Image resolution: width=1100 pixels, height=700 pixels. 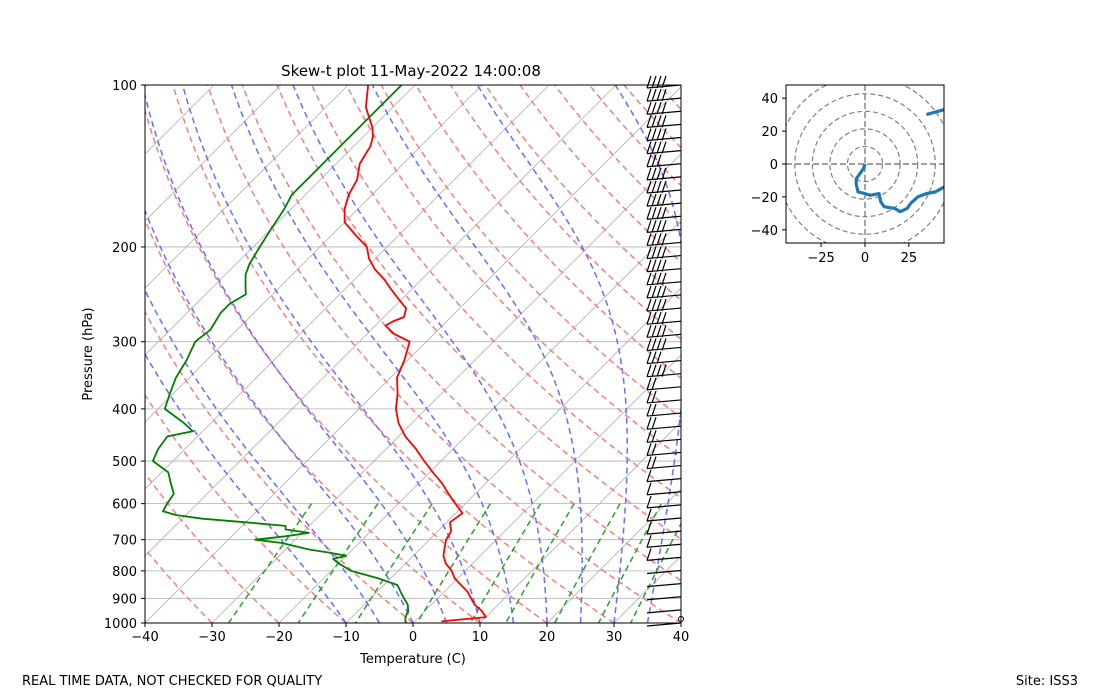 What do you see at coordinates (681, 619) in the screenshot?
I see `calm-wind-marker` at bounding box center [681, 619].